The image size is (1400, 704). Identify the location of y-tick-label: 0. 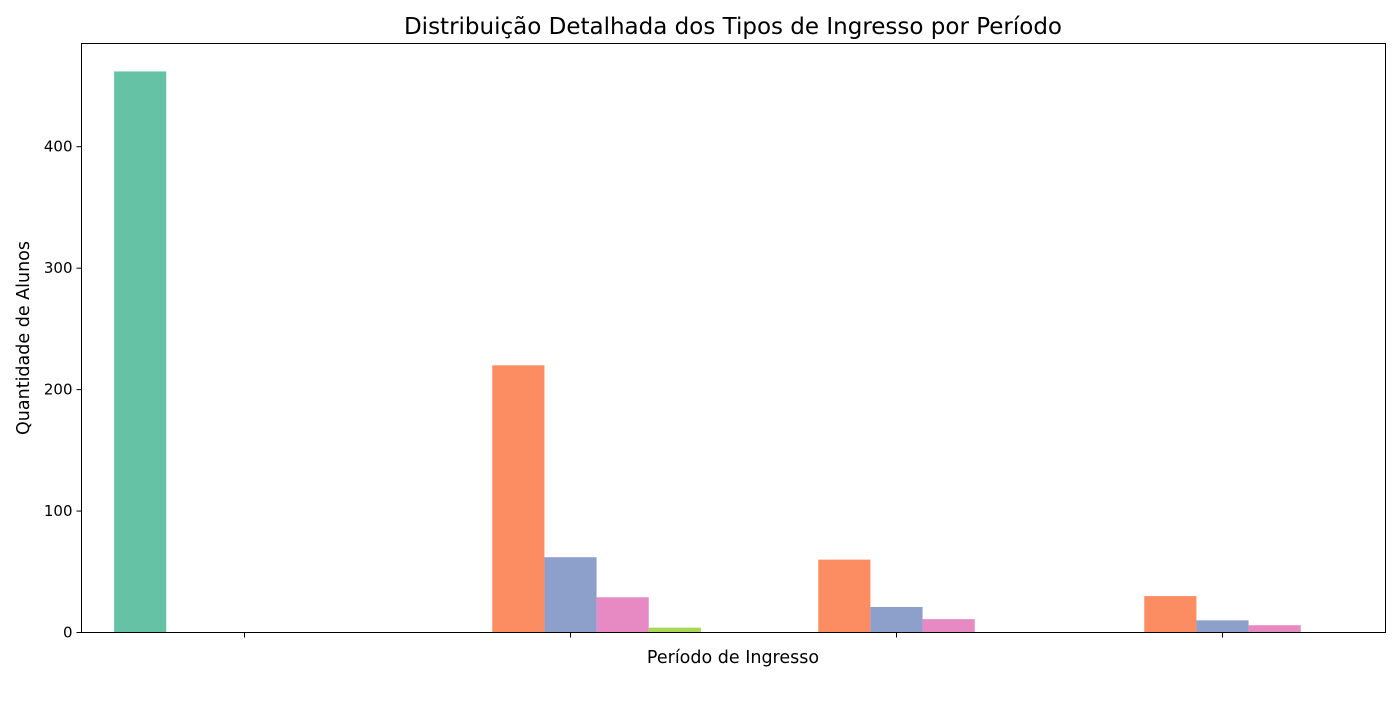
(68, 633).